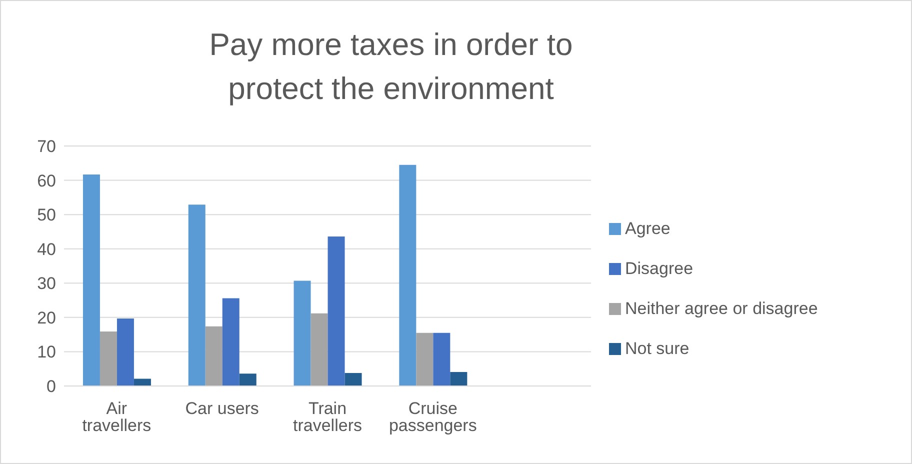 The width and height of the screenshot is (912, 464). I want to click on legend-label: Disagree, so click(659, 268).